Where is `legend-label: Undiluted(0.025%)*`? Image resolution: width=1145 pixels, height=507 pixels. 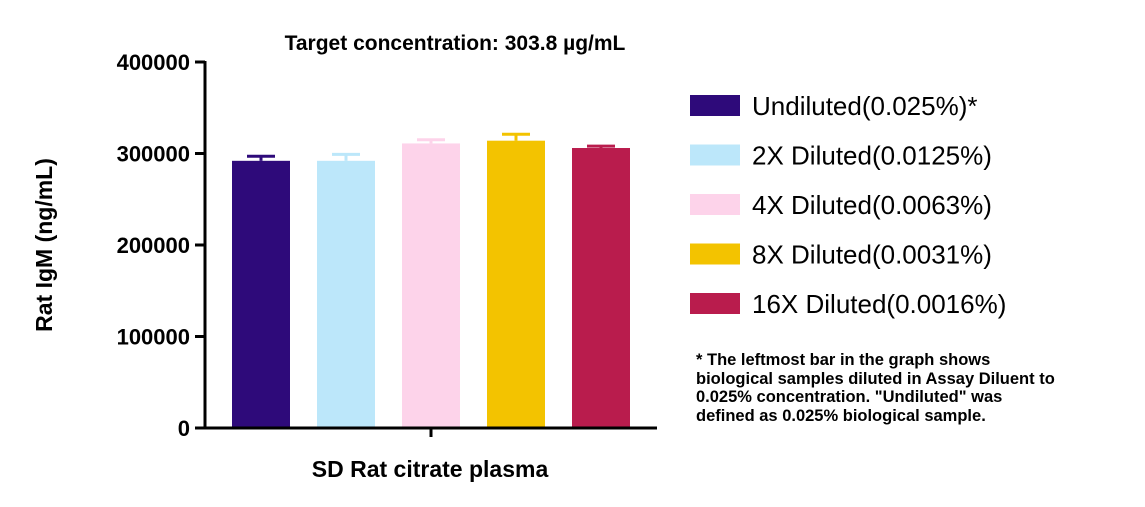 legend-label: Undiluted(0.025%)* is located at coordinates (864, 106).